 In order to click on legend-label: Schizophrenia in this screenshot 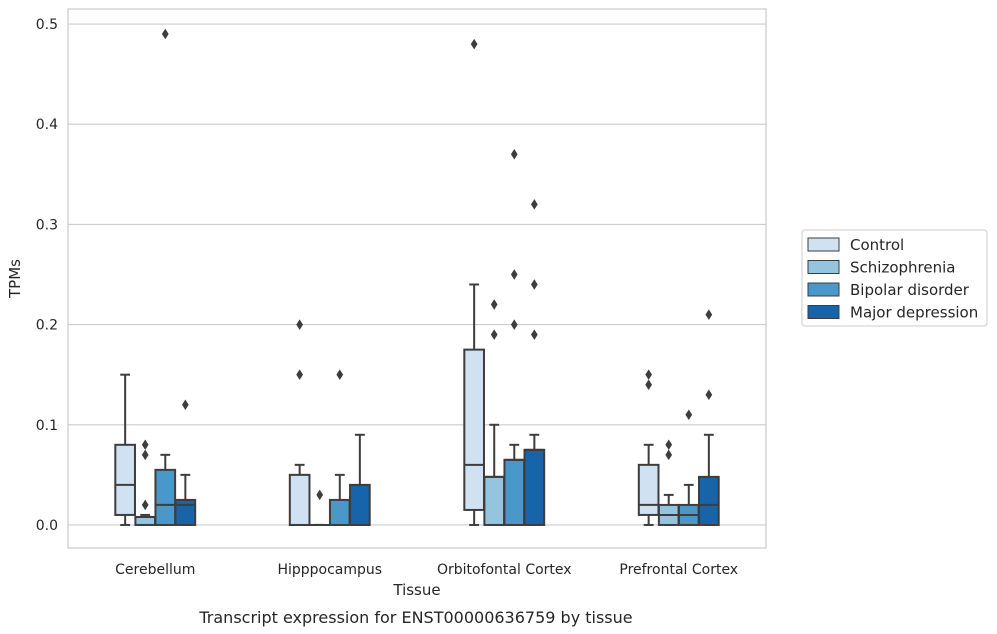, I will do `click(902, 268)`.